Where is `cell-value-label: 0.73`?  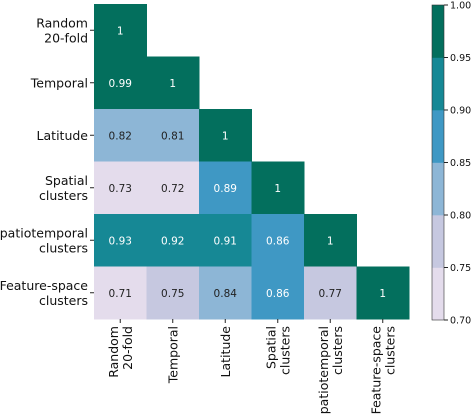
cell-value-label: 0.73 is located at coordinates (120, 189).